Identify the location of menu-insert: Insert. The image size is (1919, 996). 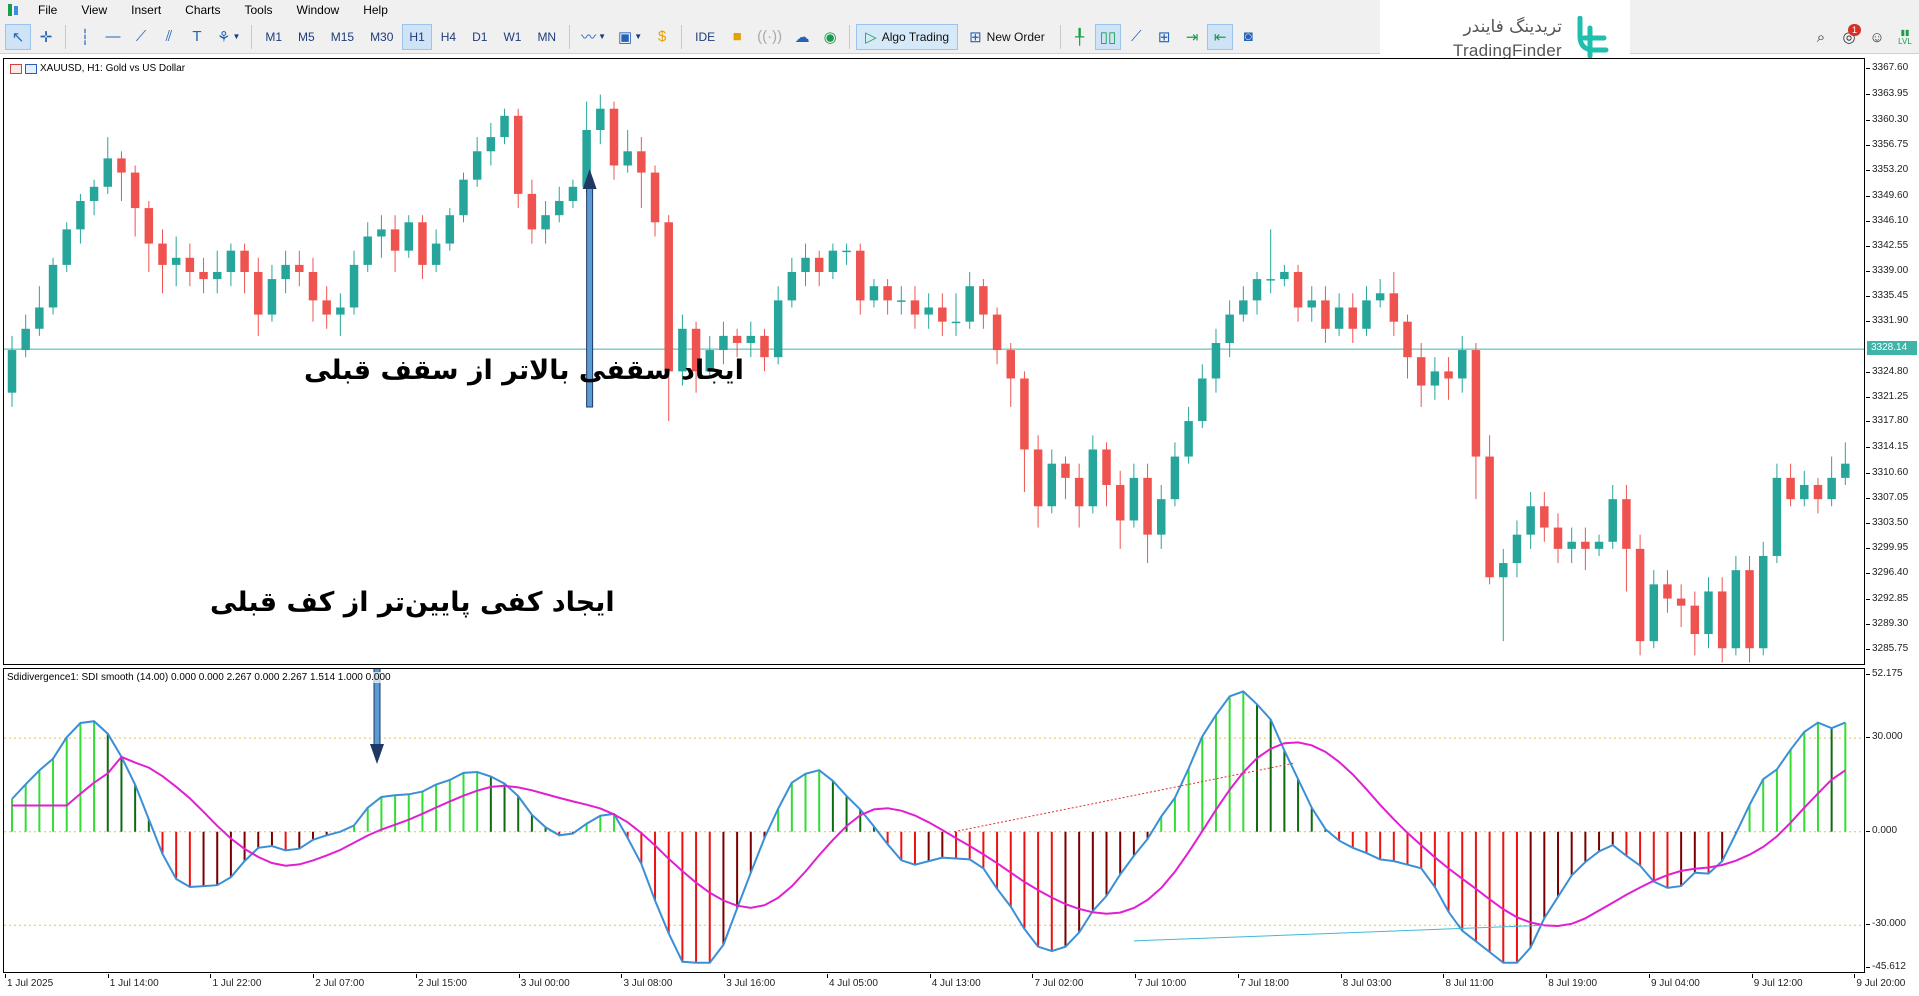
(146, 10).